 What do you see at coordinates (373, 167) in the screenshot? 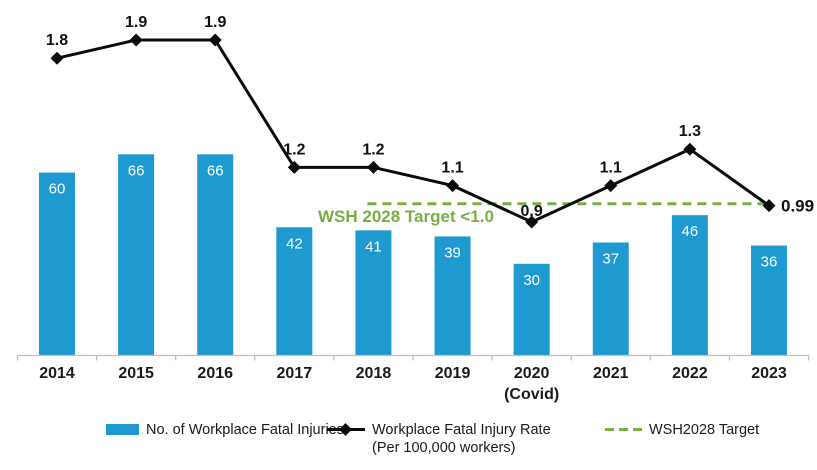
I see `line-point-marker-2018` at bounding box center [373, 167].